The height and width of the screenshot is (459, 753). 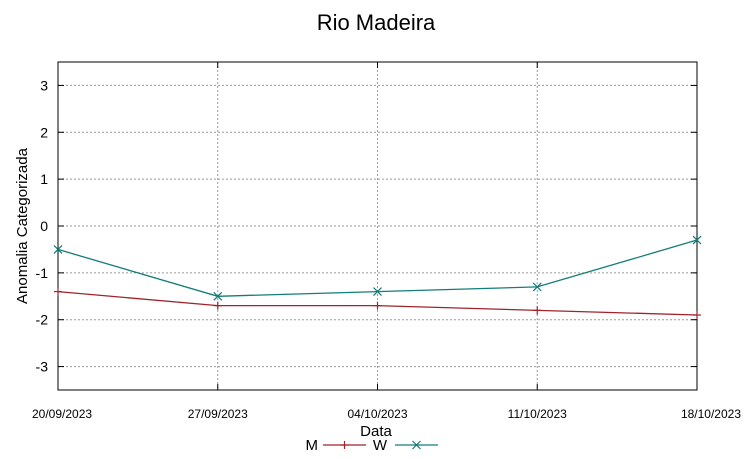 What do you see at coordinates (22, 225) in the screenshot?
I see `y-axis-label: Anomalia Categorizada` at bounding box center [22, 225].